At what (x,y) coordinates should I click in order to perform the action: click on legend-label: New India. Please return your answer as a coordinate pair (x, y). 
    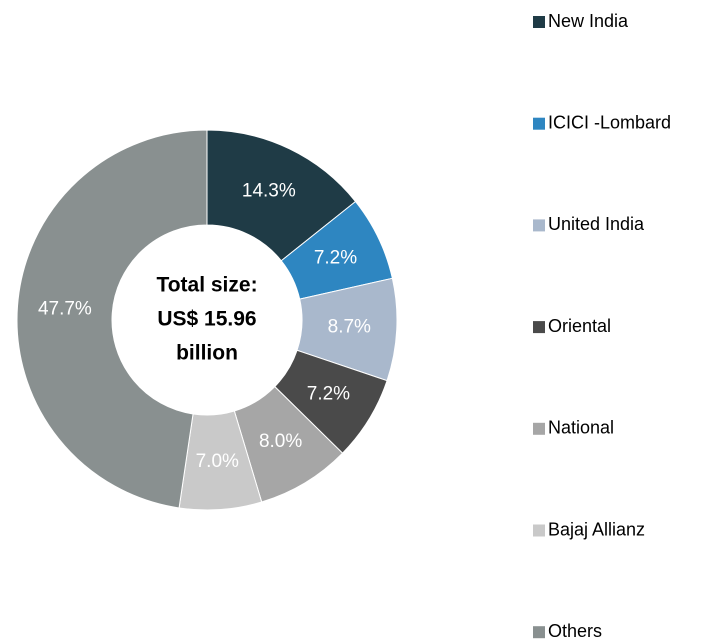
    Looking at the image, I should click on (588, 21).